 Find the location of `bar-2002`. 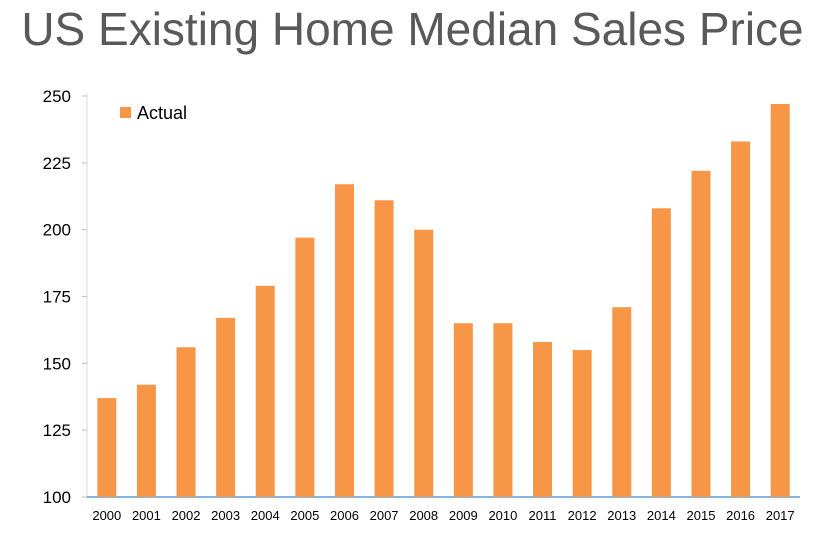

bar-2002 is located at coordinates (186, 422).